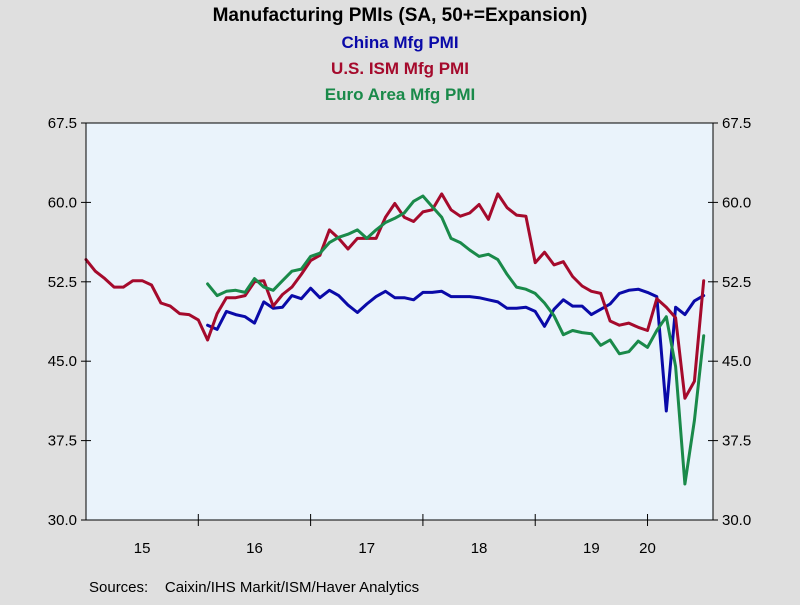 This screenshot has height=605, width=800. Describe the element at coordinates (366, 548) in the screenshot. I see `x-tick-label: 17` at that location.